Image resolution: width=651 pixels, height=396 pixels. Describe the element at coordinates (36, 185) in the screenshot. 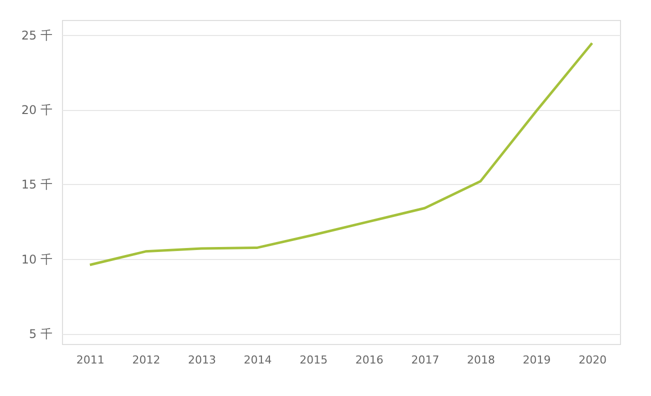

I see `y-tick-label: 15 千` at that location.